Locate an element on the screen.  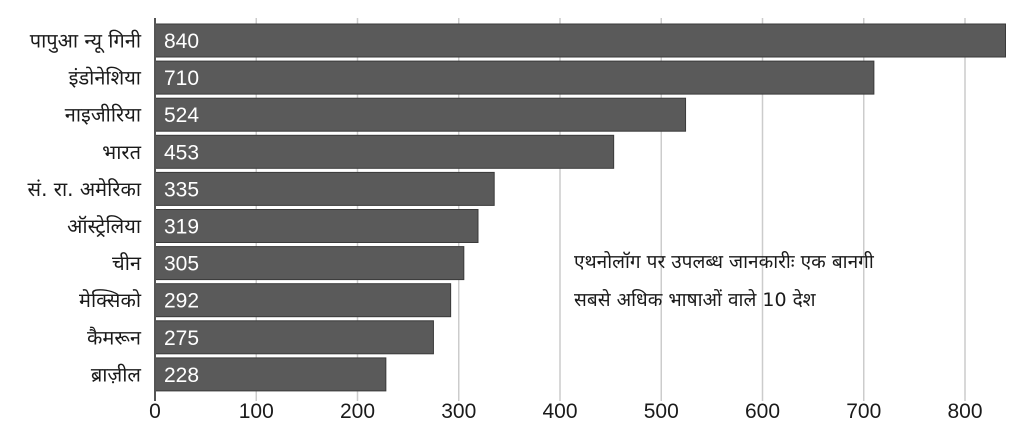
bar-row: 840 पापुआ न्यू गिनी is located at coordinates (518, 40).